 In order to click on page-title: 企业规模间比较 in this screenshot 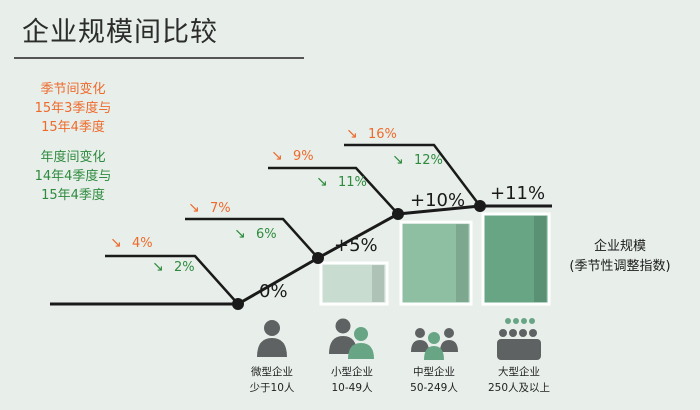, I will do `click(120, 32)`.